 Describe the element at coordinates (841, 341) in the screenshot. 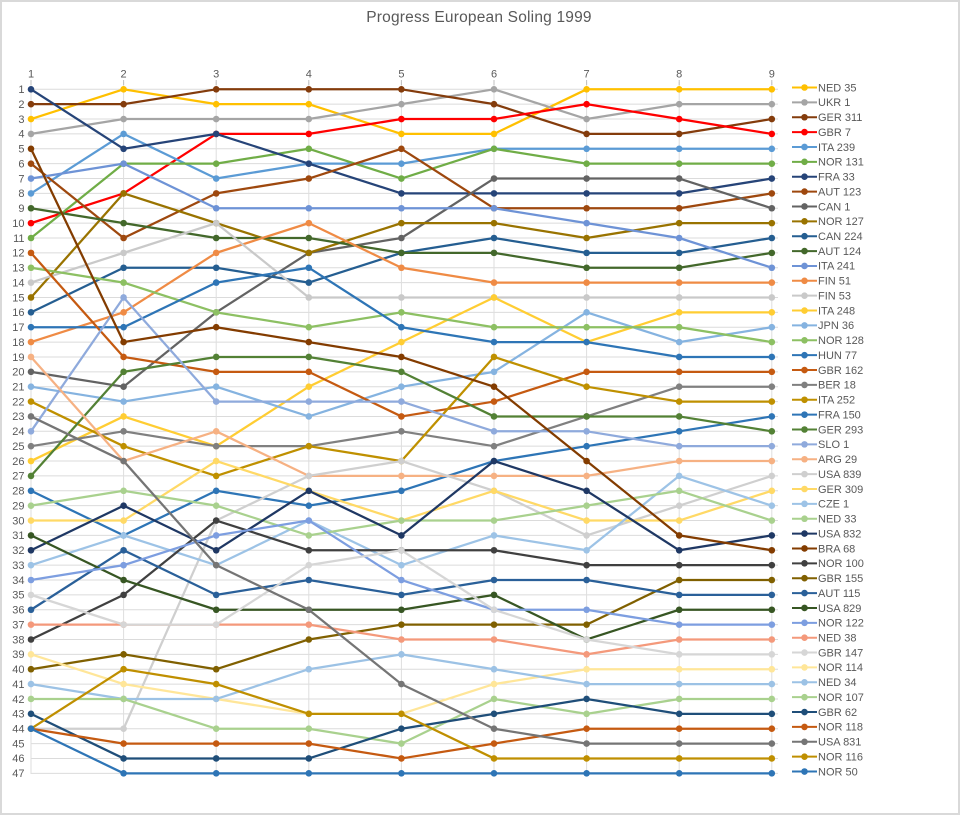

I see `svg-text: NOR 128` at that location.